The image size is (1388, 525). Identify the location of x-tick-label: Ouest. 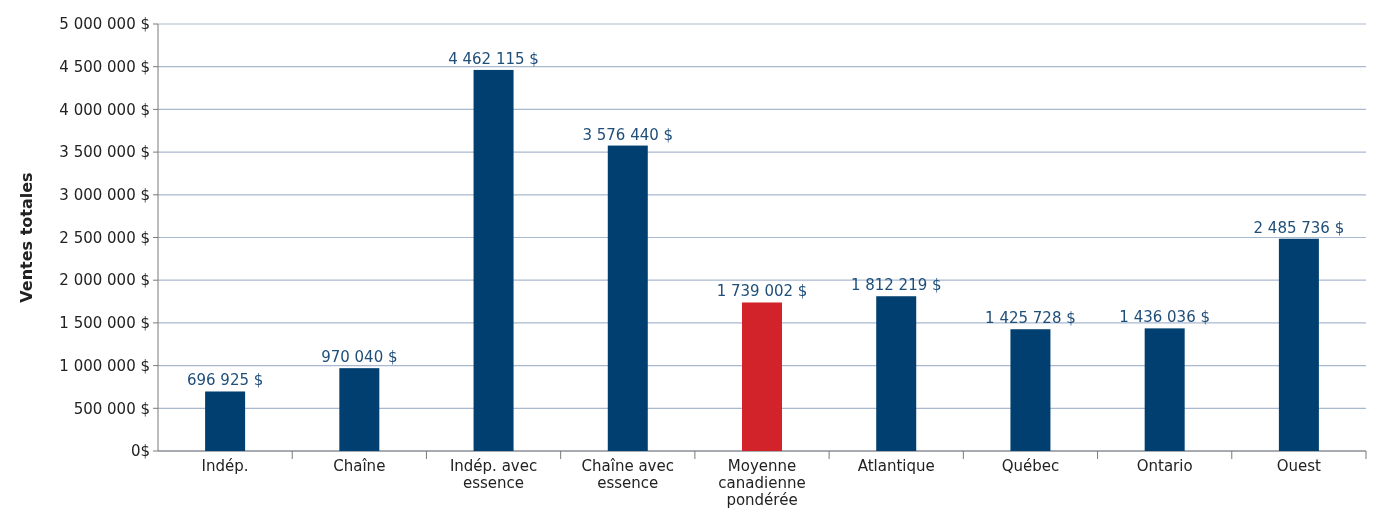
(1299, 466).